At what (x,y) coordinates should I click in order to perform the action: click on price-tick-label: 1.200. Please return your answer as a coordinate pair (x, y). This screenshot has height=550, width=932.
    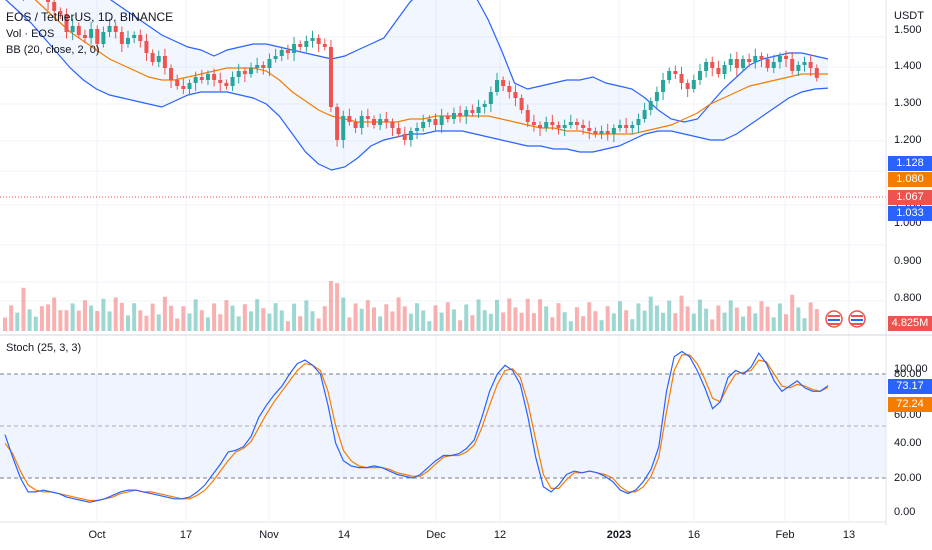
    Looking at the image, I should click on (908, 140).